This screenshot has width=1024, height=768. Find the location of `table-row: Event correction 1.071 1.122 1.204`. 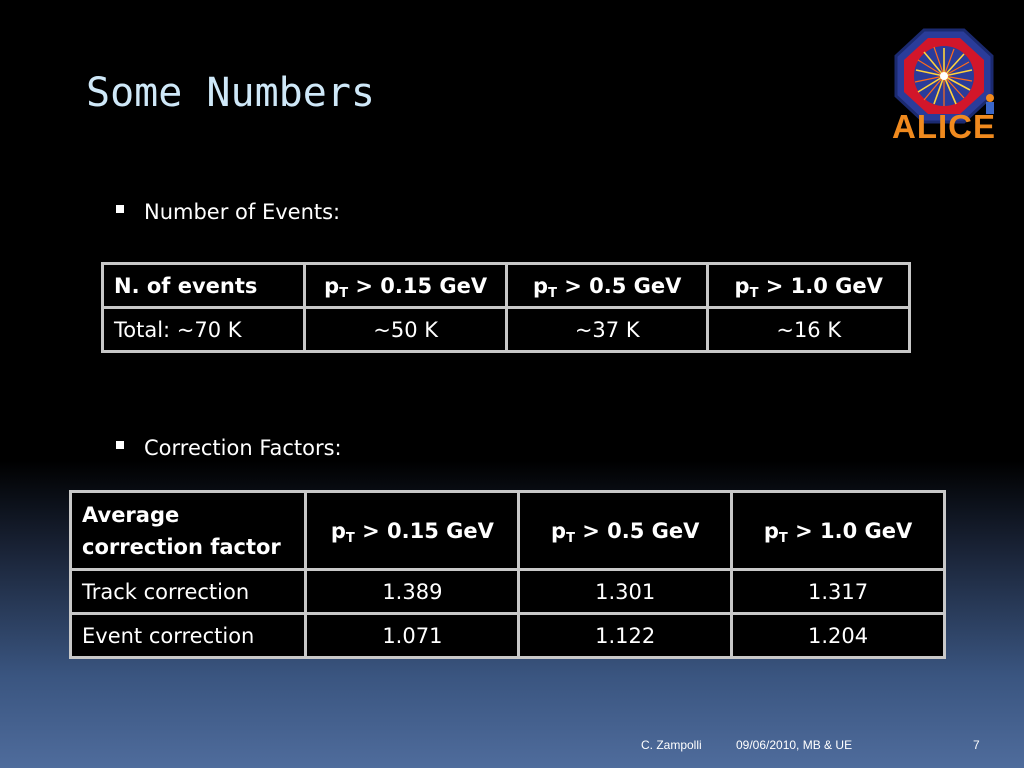

table-row: Event correction 1.071 1.122 1.204 is located at coordinates (507, 635).